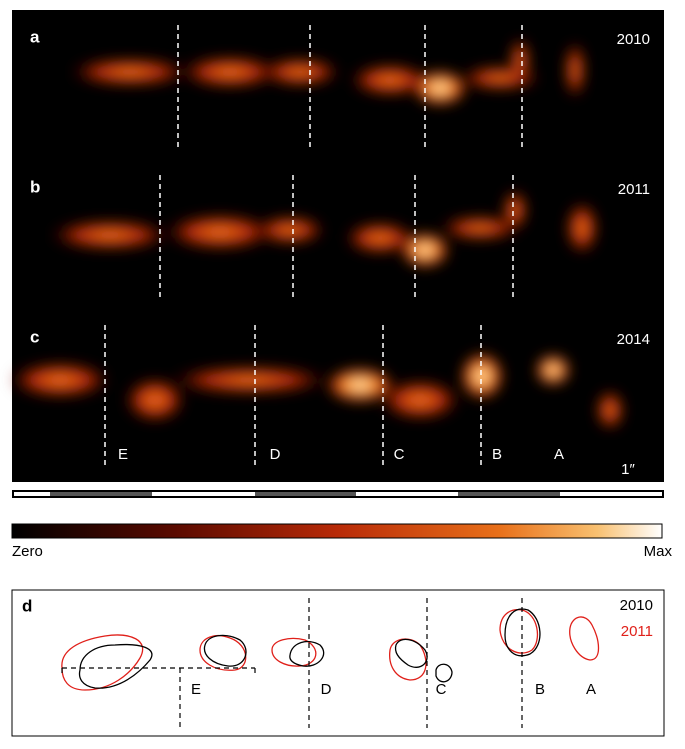  What do you see at coordinates (34, 336) in the screenshot?
I see `panel-label: c` at bounding box center [34, 336].